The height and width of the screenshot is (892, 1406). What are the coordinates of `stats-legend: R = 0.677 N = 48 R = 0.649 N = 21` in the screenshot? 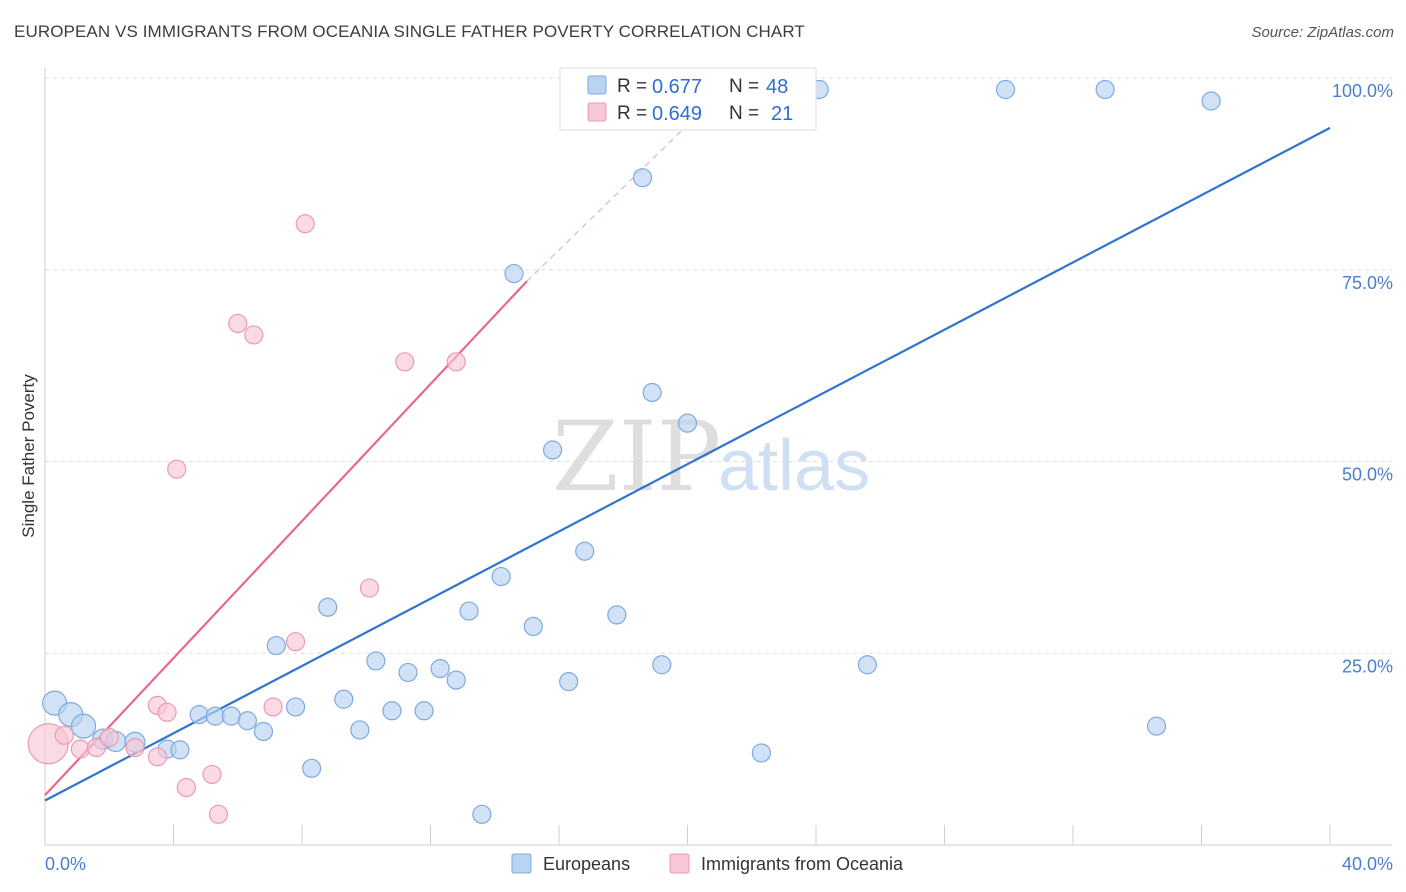 It's located at (688, 99).